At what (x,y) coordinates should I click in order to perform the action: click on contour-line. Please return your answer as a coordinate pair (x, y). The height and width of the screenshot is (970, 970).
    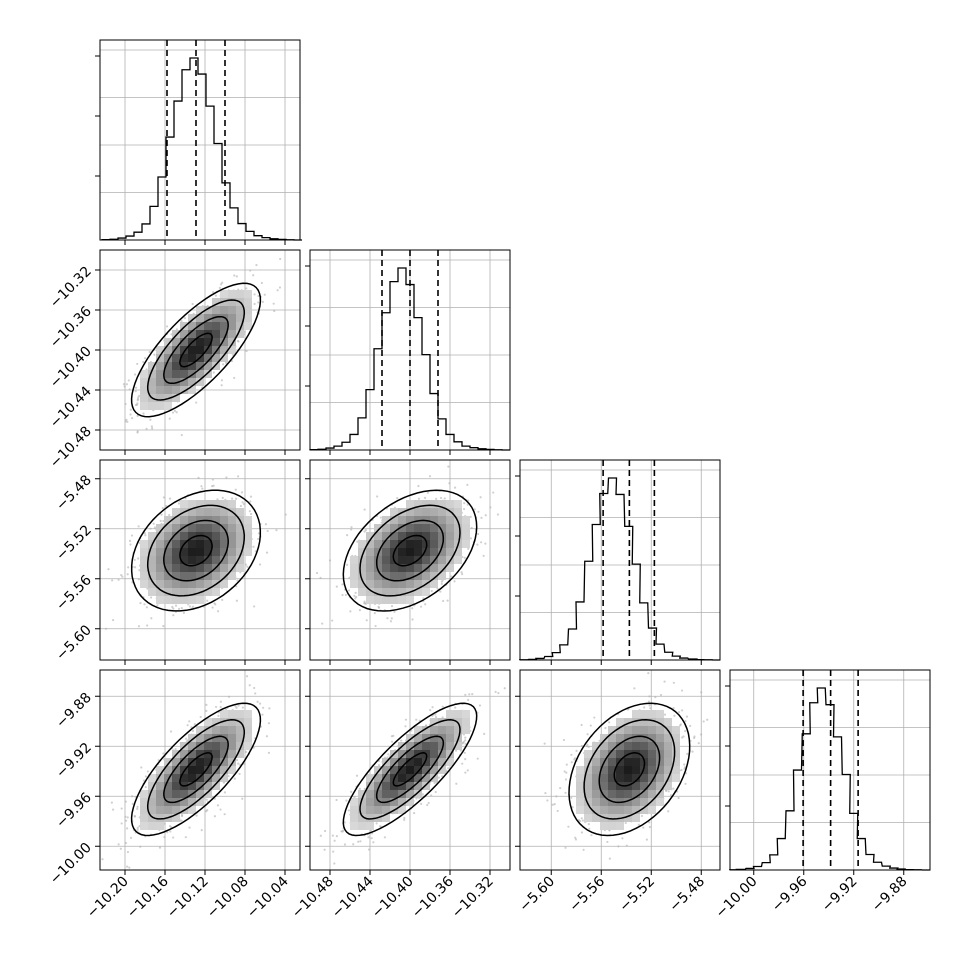
    Looking at the image, I should click on (629, 769).